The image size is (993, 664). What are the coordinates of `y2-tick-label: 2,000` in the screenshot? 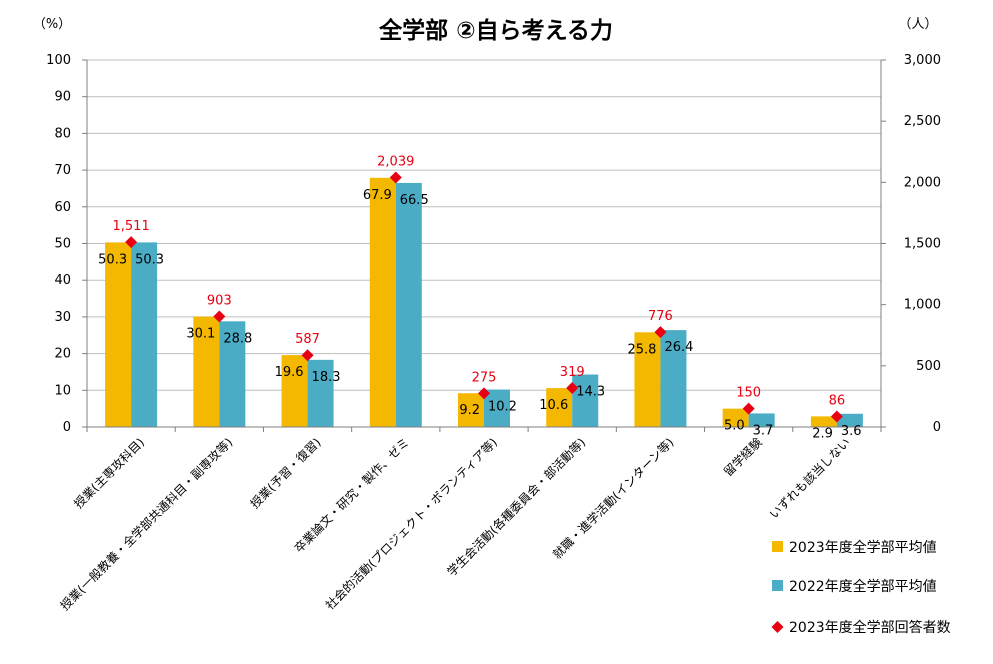 It's located at (922, 182).